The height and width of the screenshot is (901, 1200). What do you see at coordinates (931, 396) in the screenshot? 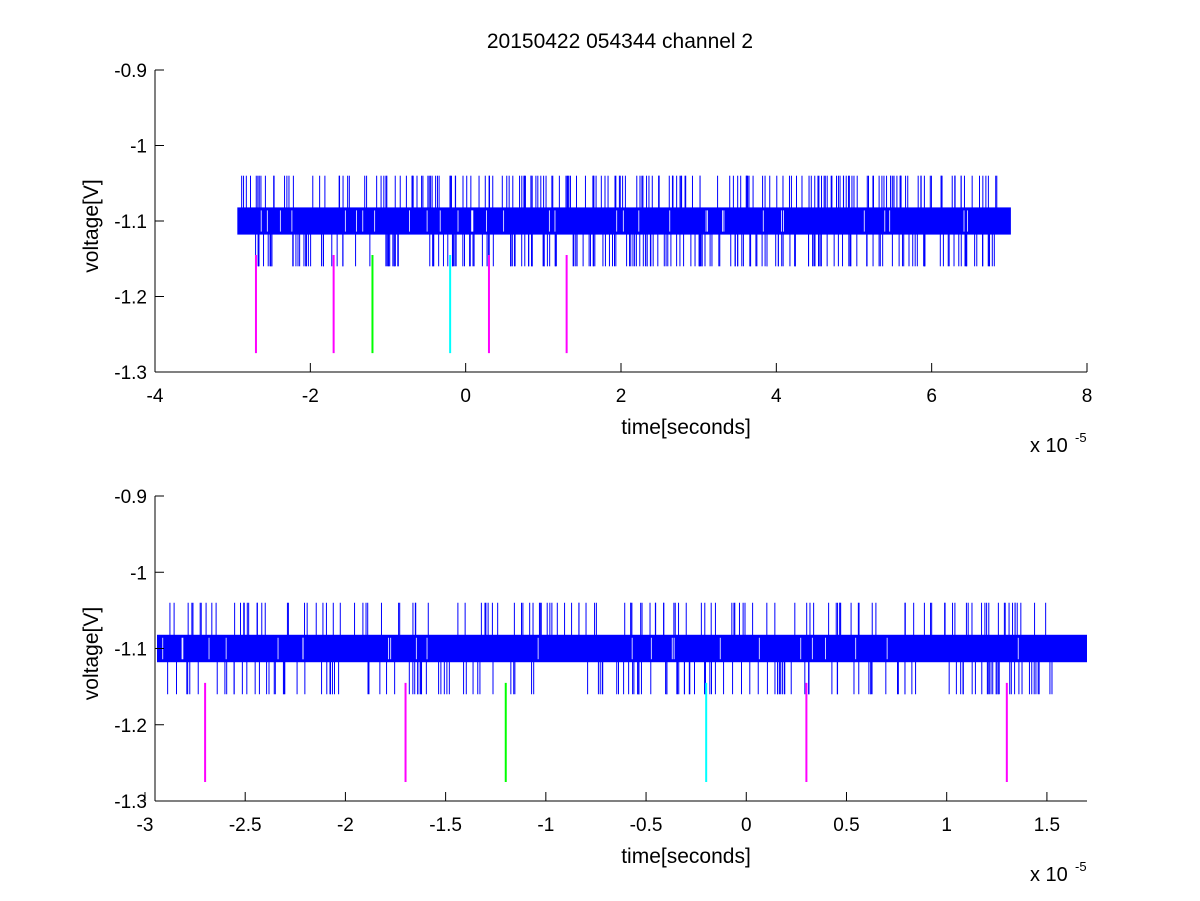
I see `x-tick-label: 6` at bounding box center [931, 396].